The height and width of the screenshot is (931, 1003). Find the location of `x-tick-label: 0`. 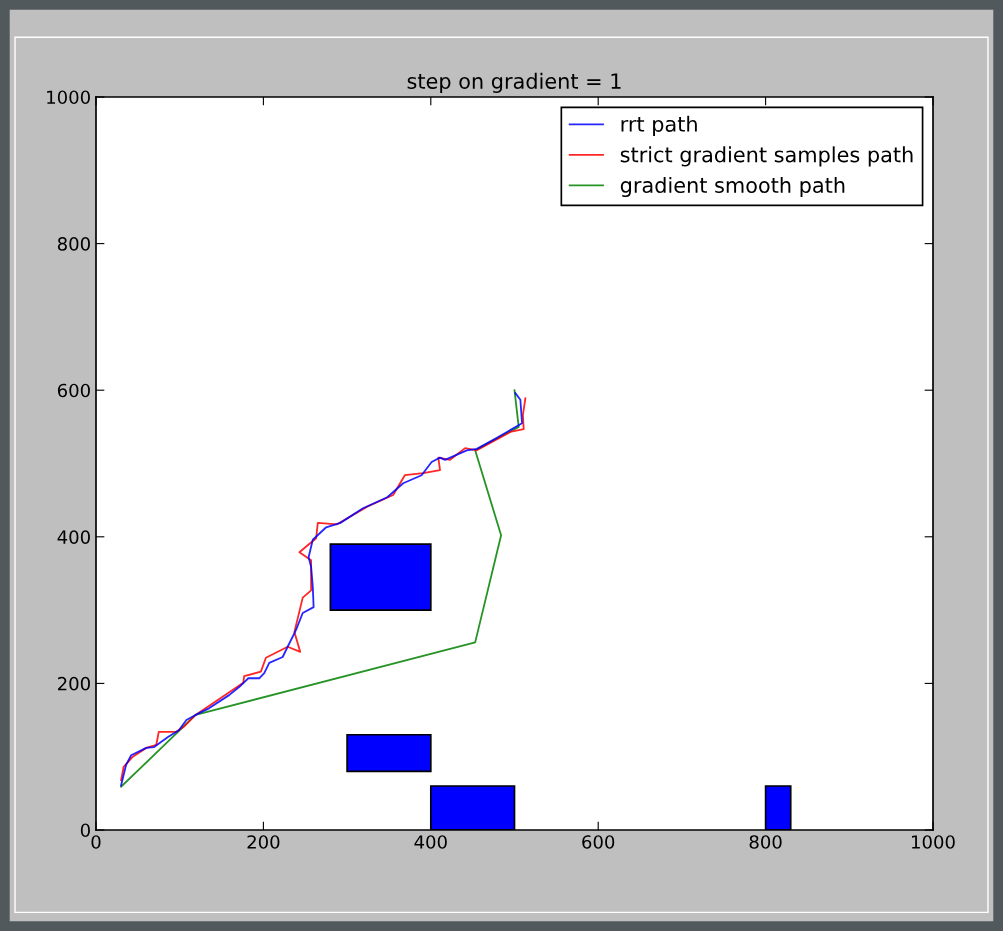

x-tick-label: 0 is located at coordinates (96, 842).